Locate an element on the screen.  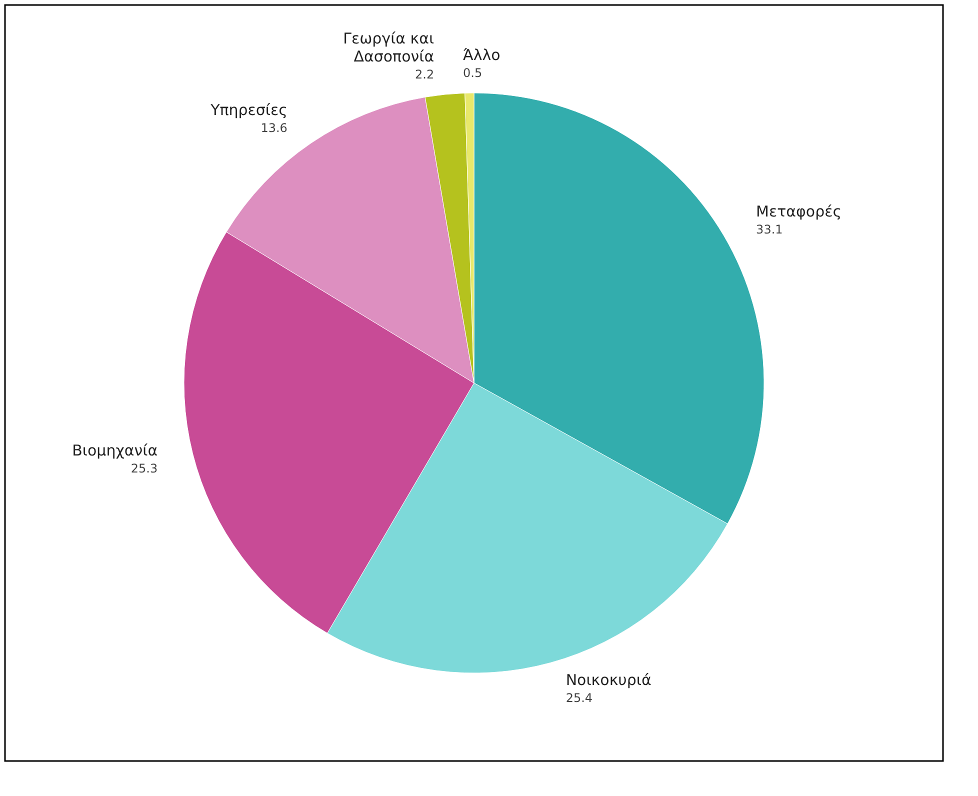
slice-label: Υπηρεσίες is located at coordinates (249, 109).